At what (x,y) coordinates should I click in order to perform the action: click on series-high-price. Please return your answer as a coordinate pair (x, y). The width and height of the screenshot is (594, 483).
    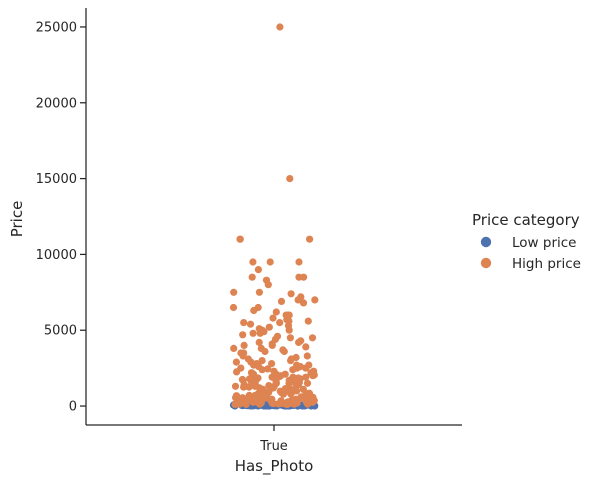
    Looking at the image, I should click on (274, 216).